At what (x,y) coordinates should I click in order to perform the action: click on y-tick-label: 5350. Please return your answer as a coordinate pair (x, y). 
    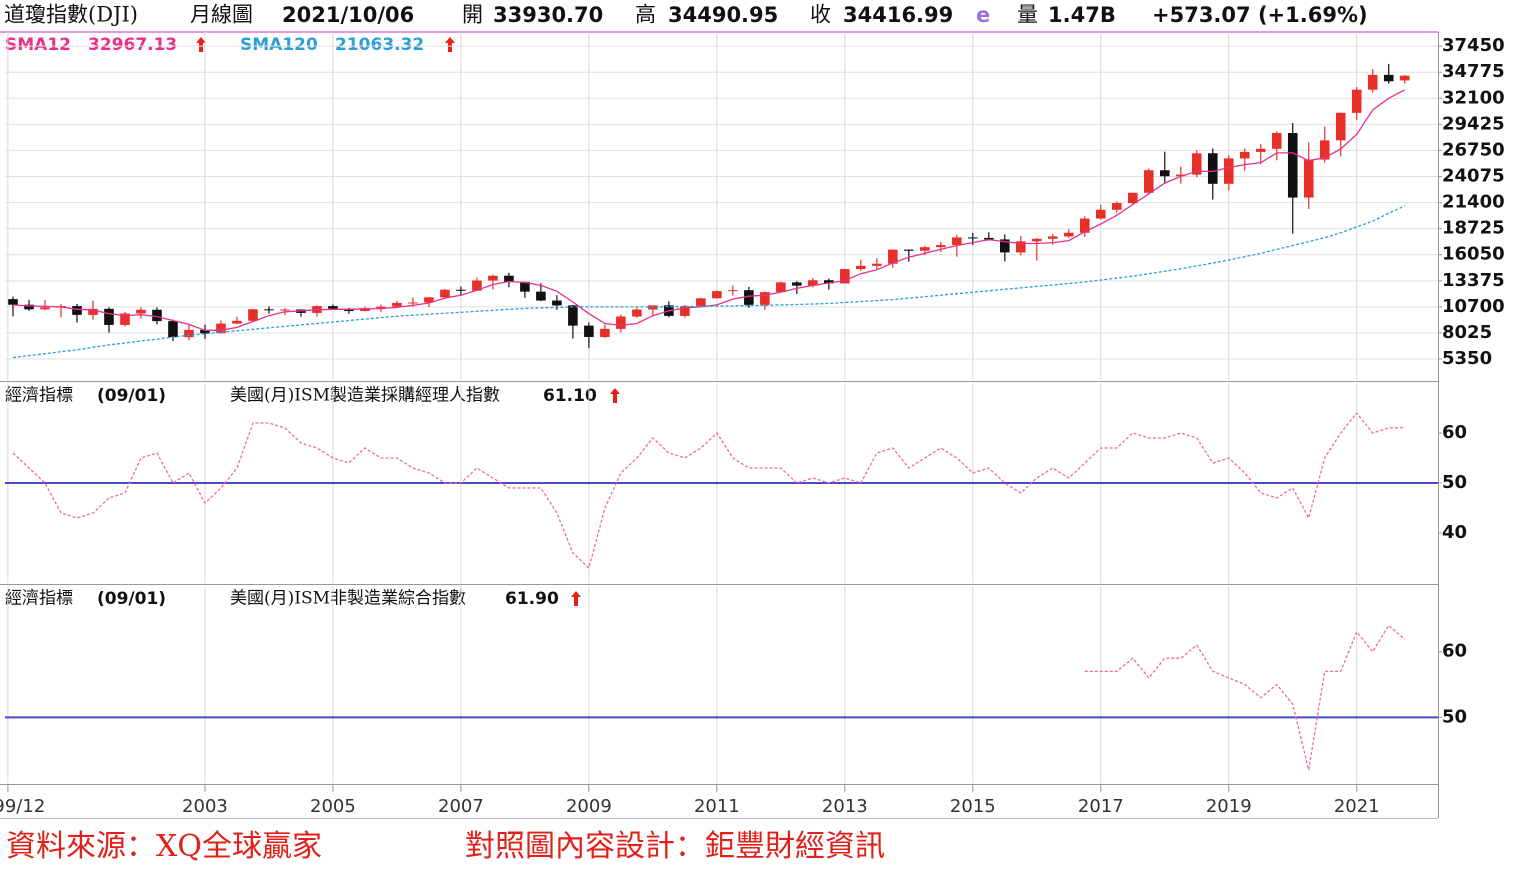
    Looking at the image, I should click on (1467, 358).